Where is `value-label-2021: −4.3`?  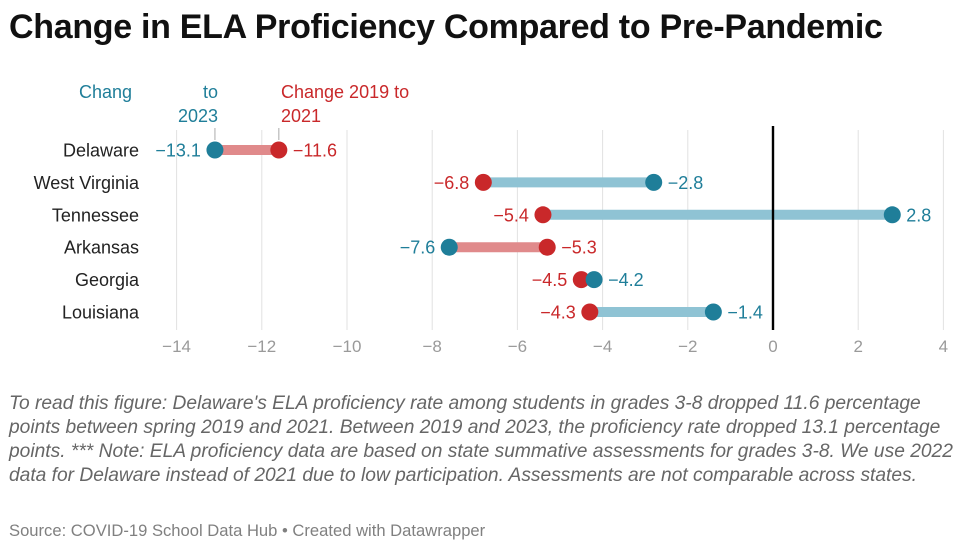 value-label-2021: −4.3 is located at coordinates (558, 313).